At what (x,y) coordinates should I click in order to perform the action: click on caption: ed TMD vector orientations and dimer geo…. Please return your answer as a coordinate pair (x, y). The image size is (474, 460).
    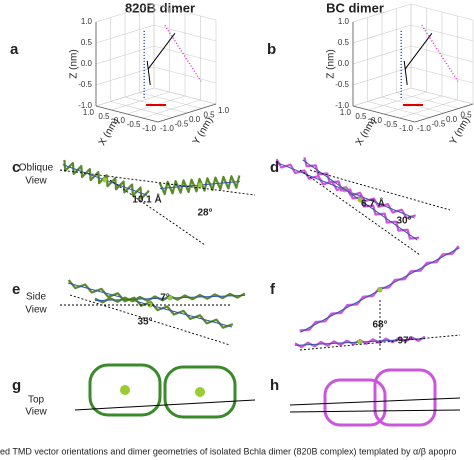
    Looking at the image, I should click on (228, 451).